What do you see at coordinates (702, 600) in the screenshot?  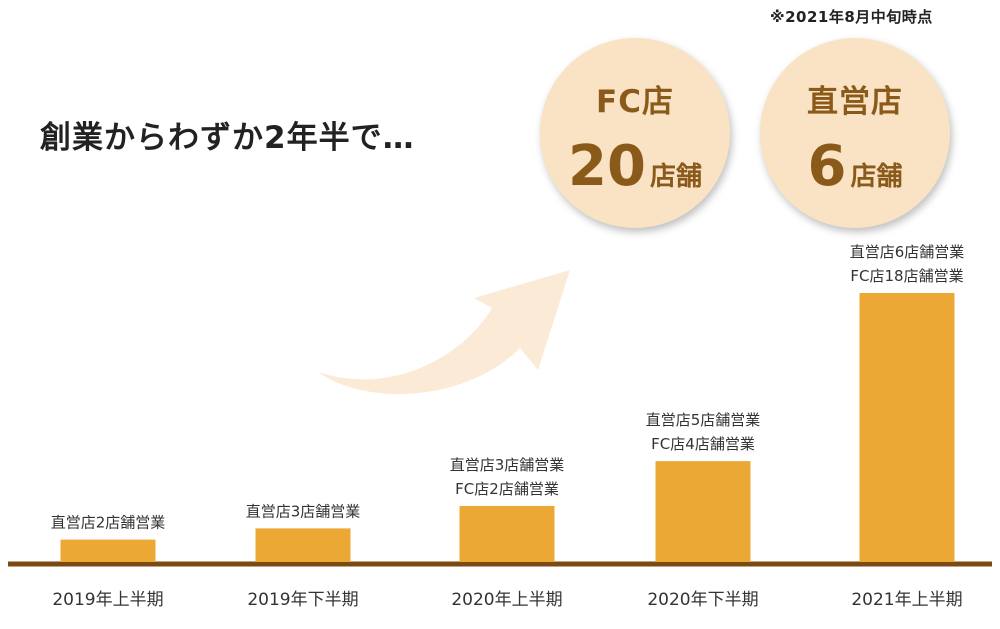 I see `x-tick-label-4: 2020年下半期` at bounding box center [702, 600].